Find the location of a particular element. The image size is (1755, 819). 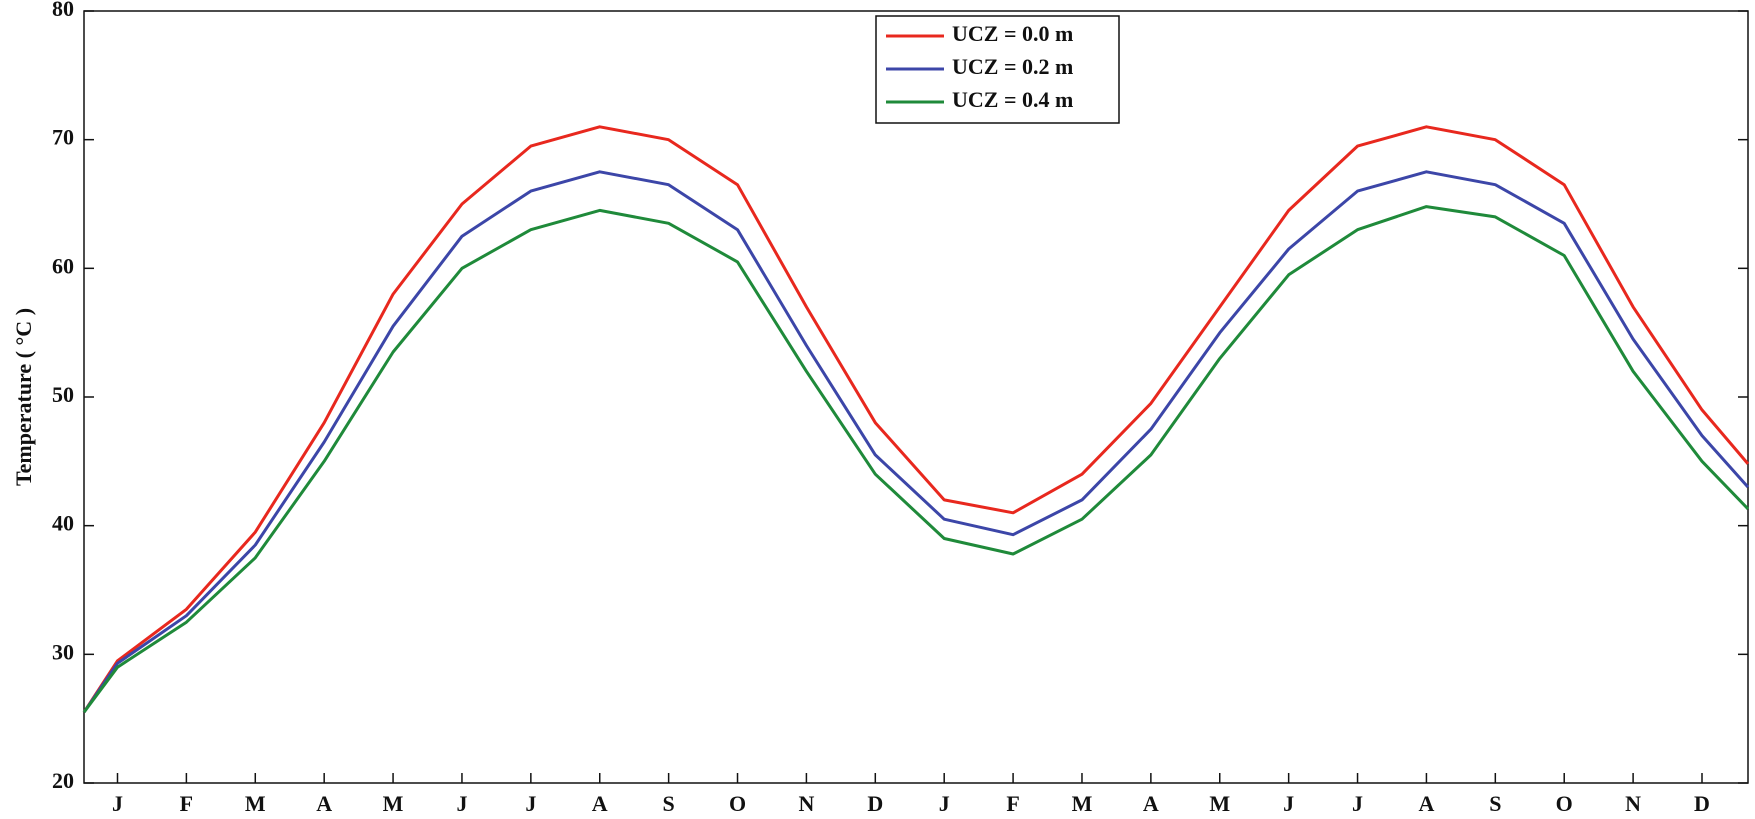

y-tick-label: 70 is located at coordinates (63, 137).